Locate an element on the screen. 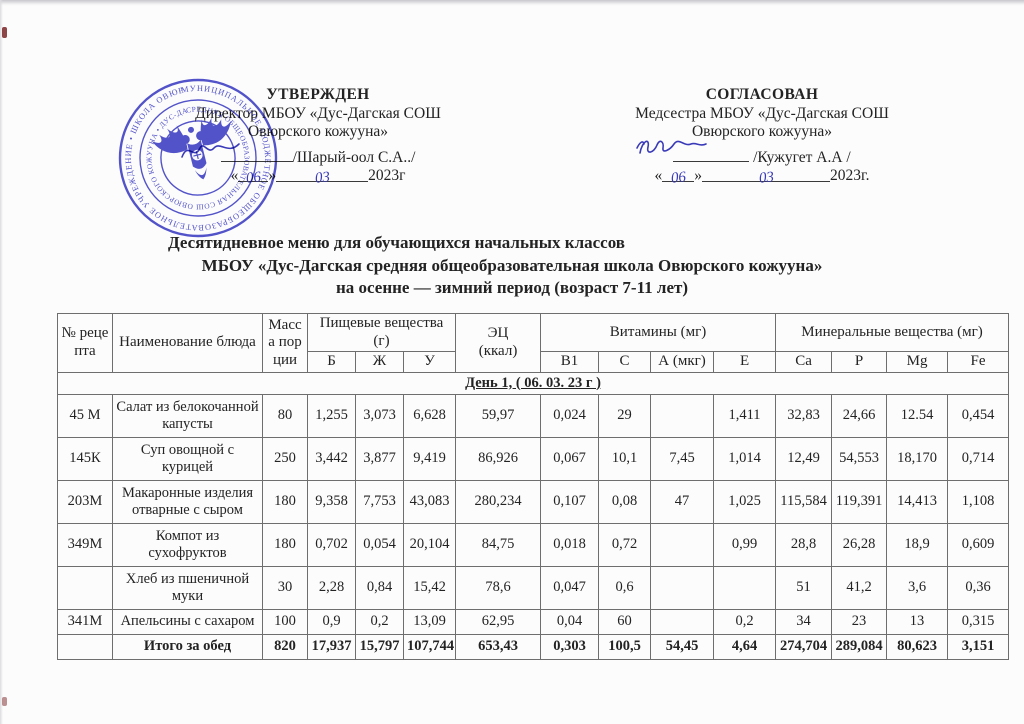  cell-portion-mass: 30 is located at coordinates (285, 588).